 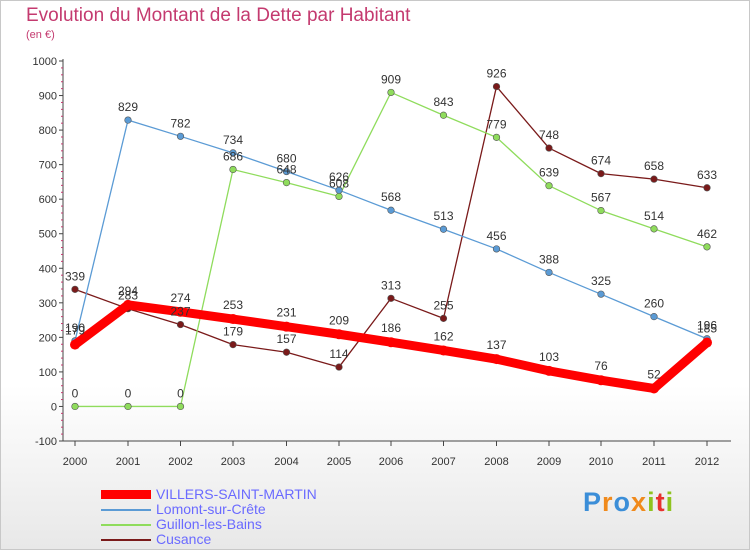 What do you see at coordinates (391, 79) in the screenshot?
I see `data-label: 909` at bounding box center [391, 79].